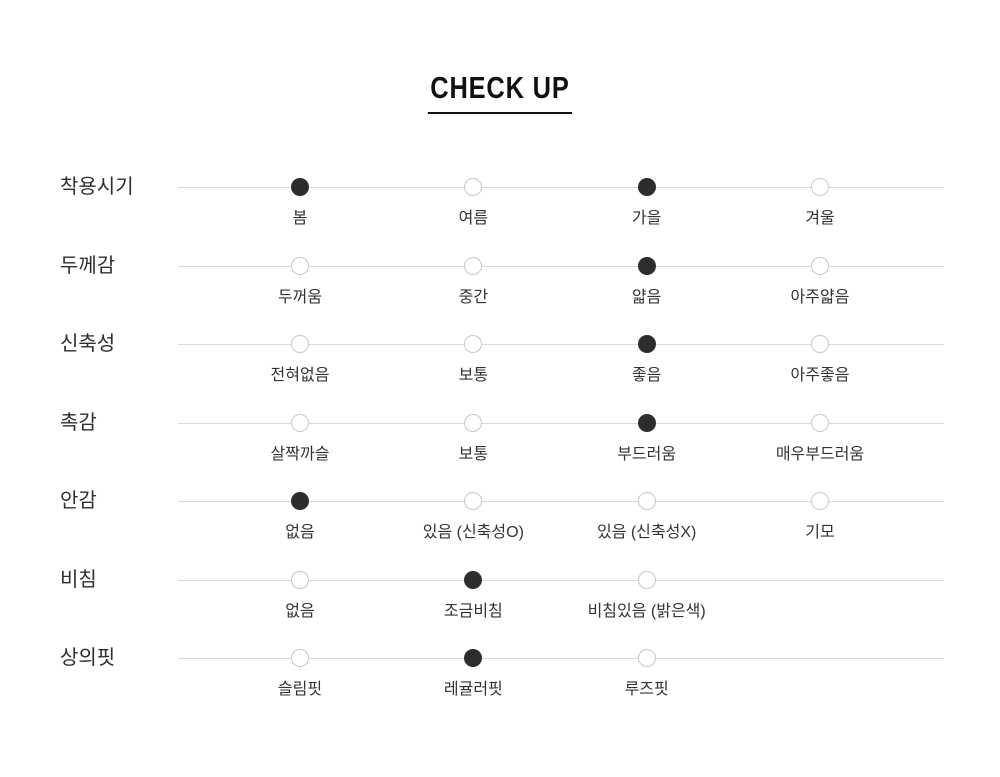 The image size is (1000, 777). I want to click on option-label: 조금비침, so click(473, 611).